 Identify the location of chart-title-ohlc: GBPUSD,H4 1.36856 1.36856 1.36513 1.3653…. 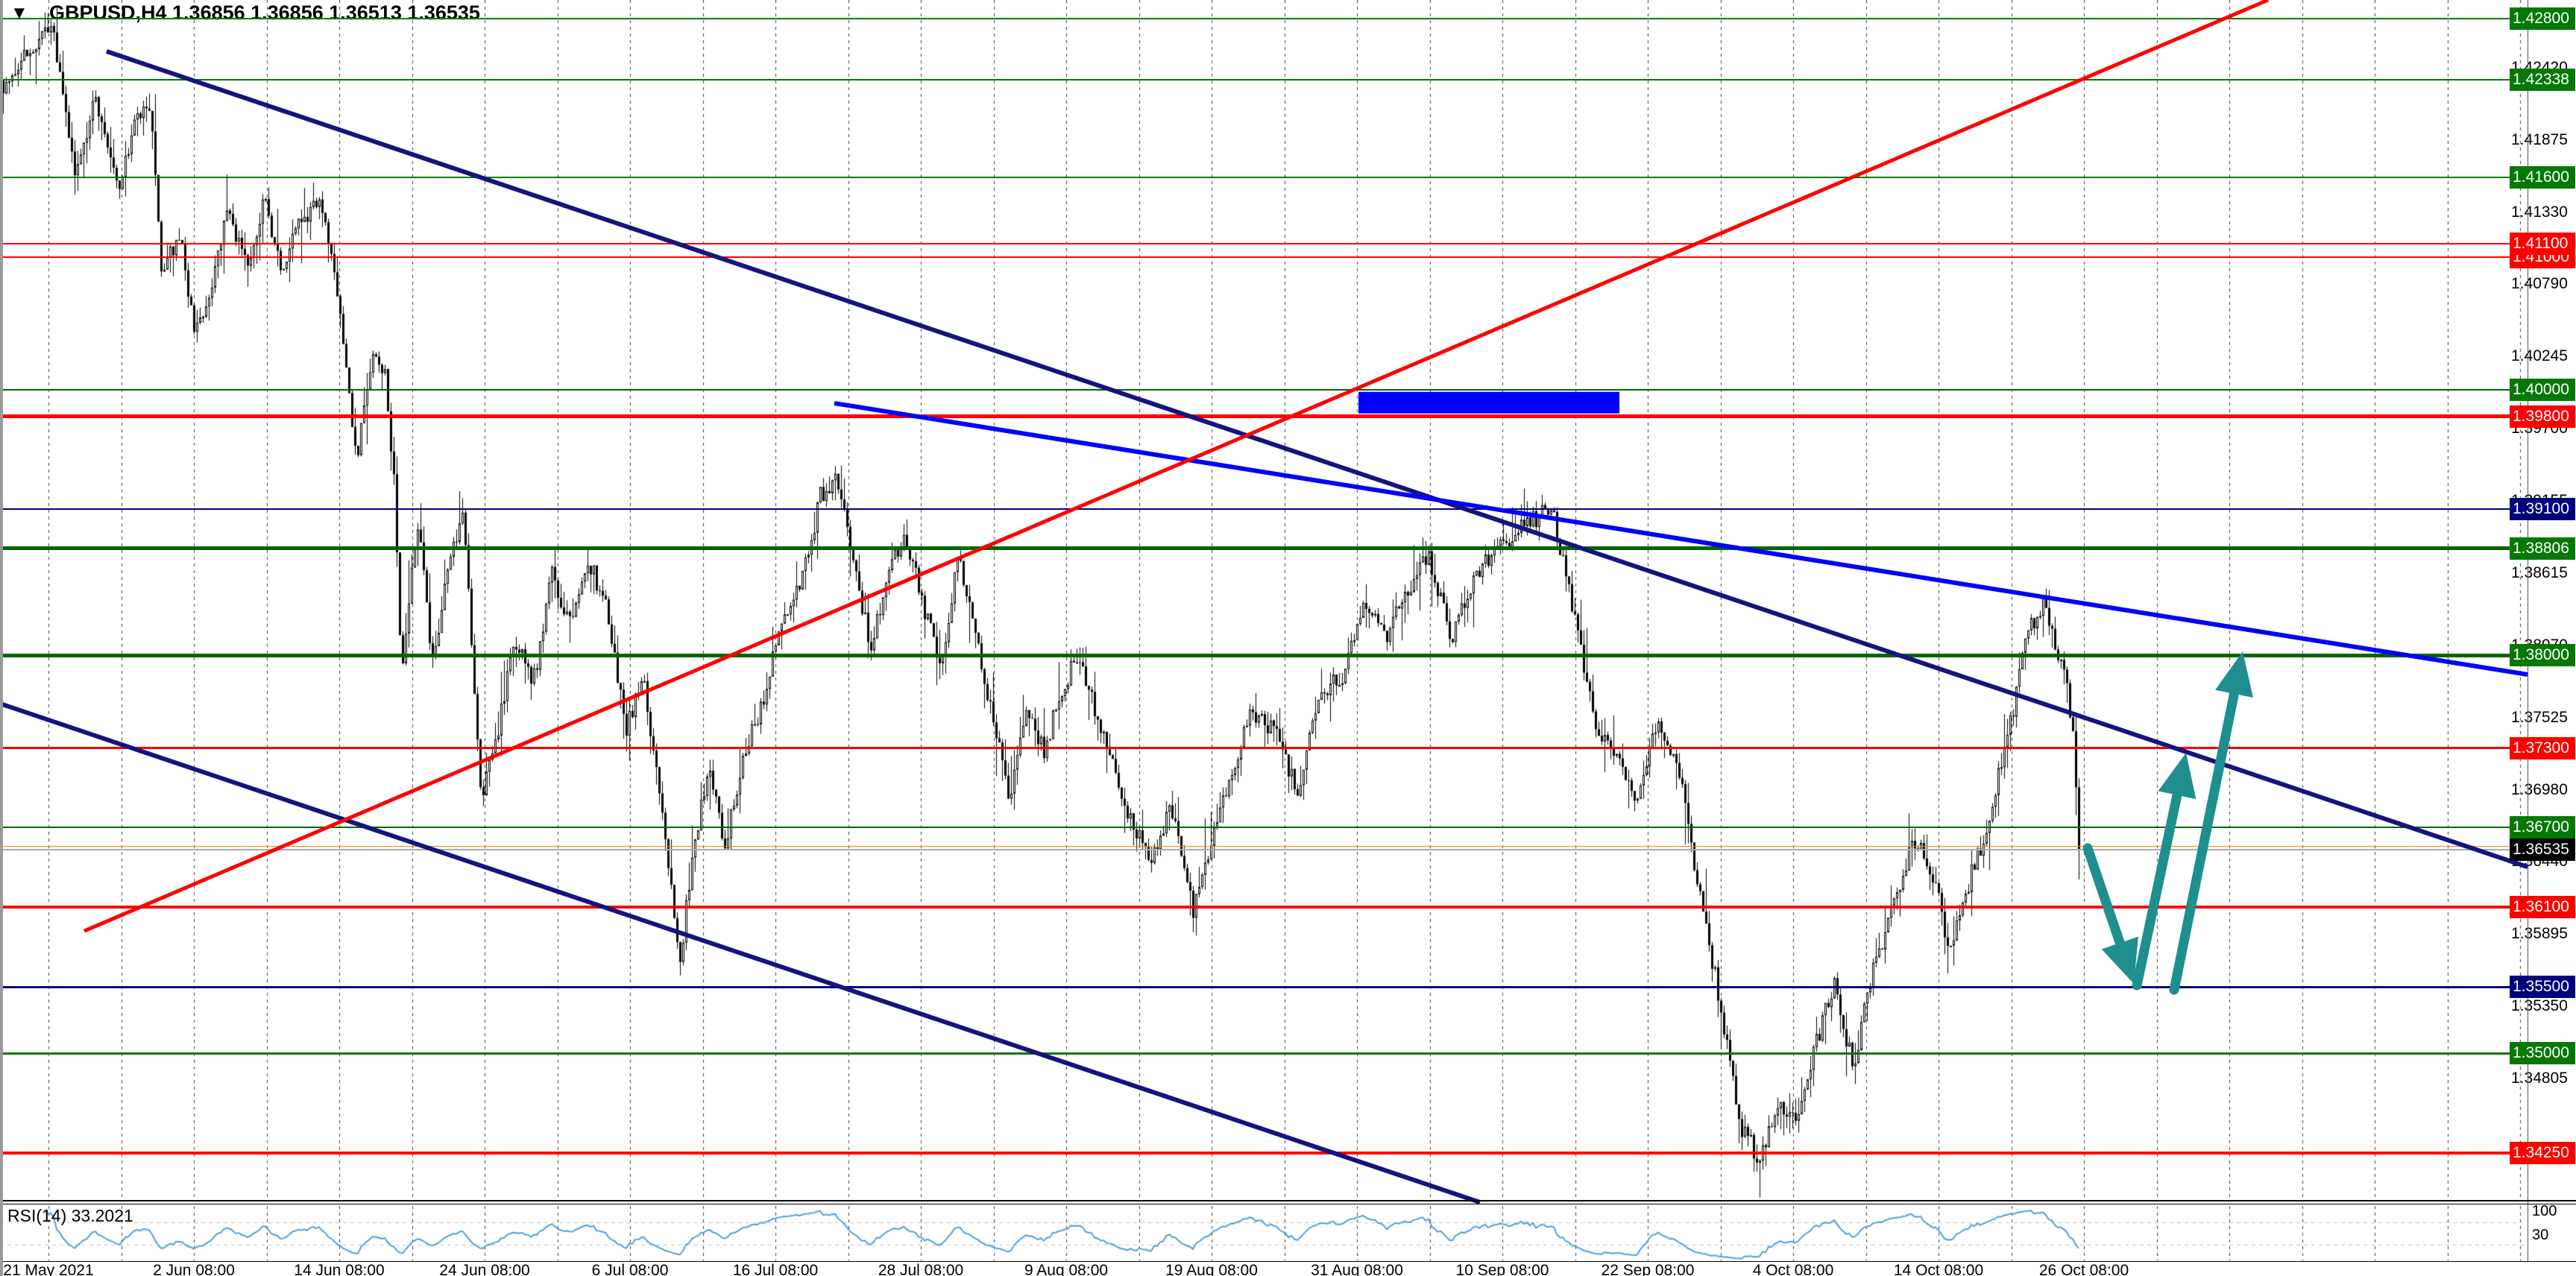
(264, 12).